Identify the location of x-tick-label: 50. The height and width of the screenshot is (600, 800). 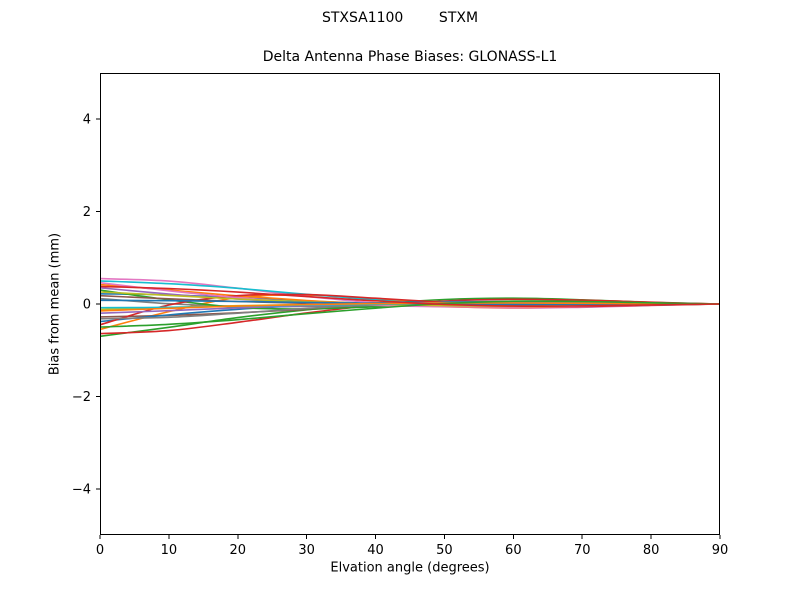
(444, 550).